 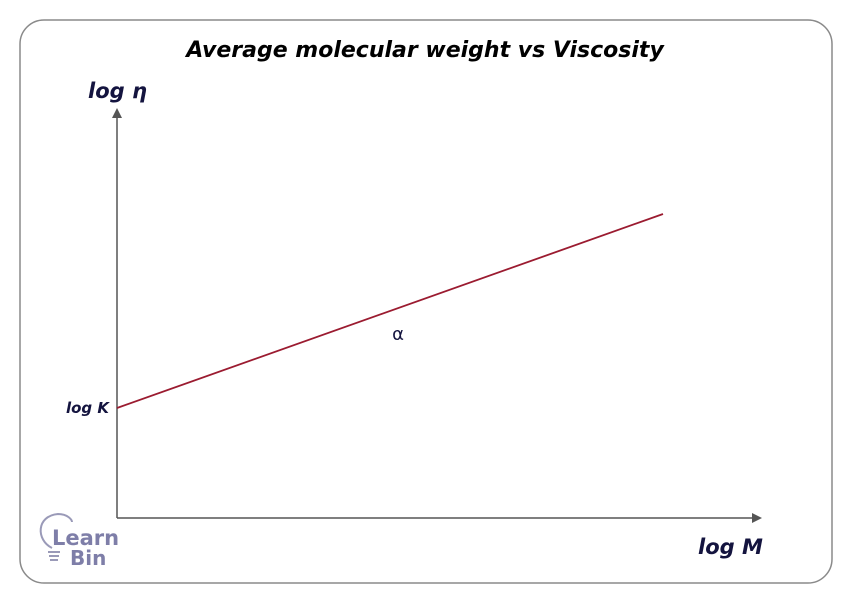 What do you see at coordinates (88, 408) in the screenshot?
I see `intercept-label: log K` at bounding box center [88, 408].